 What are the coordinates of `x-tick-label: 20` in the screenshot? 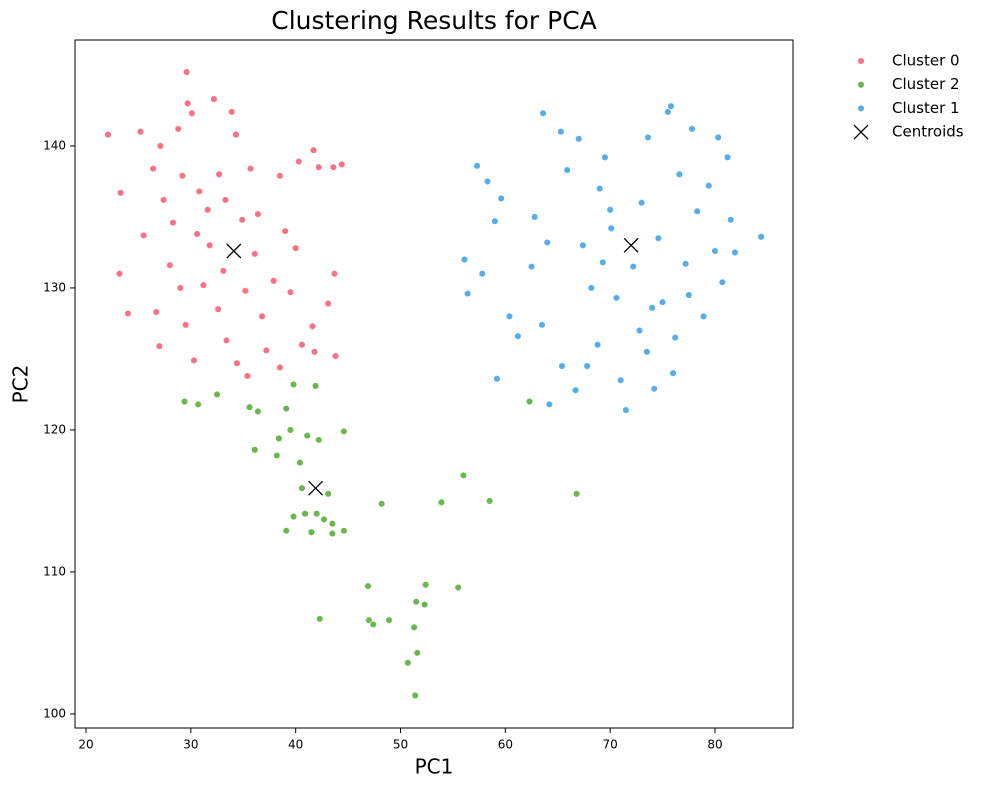 It's located at (85, 745).